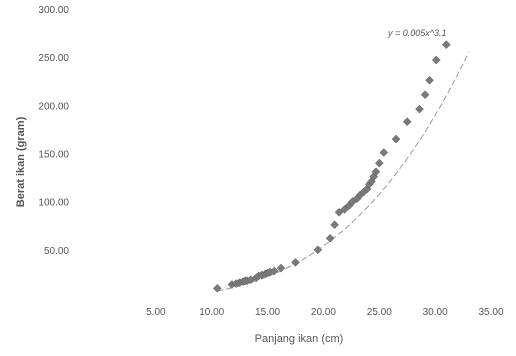  What do you see at coordinates (53, 106) in the screenshot?
I see `y-tick-label: 200.00` at bounding box center [53, 106].